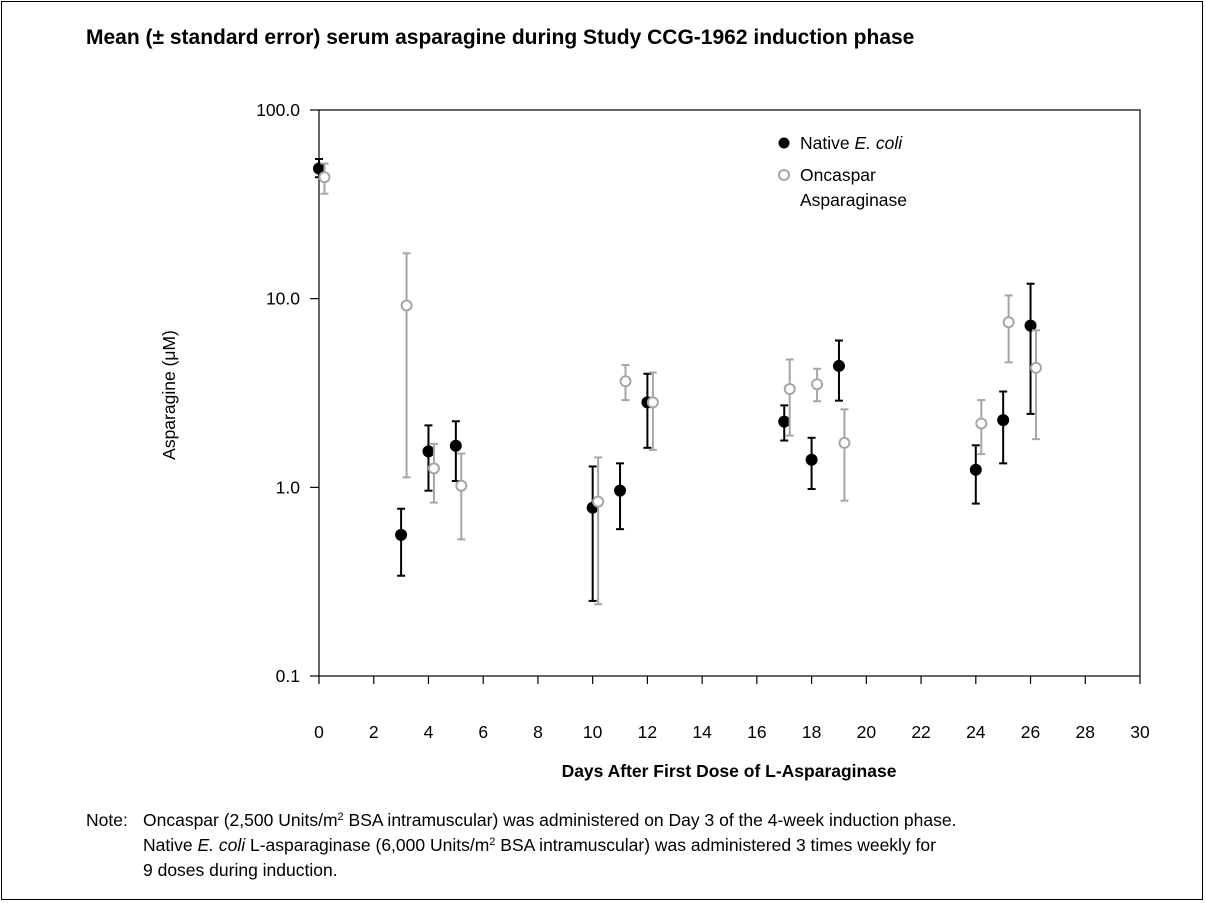 This screenshot has height=903, width=1206. I want to click on x-tick-label: 14, so click(702, 732).